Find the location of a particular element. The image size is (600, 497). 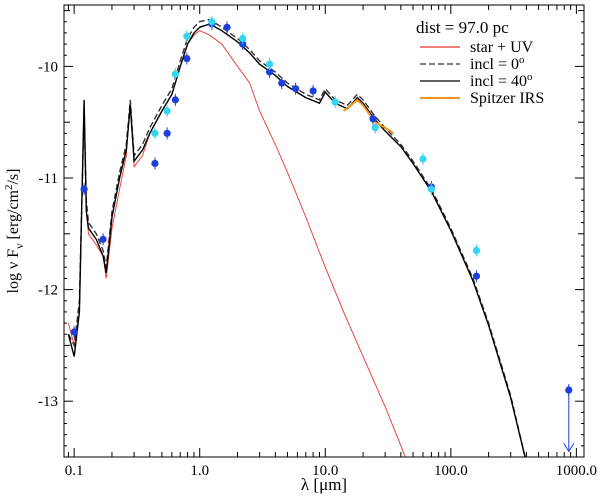

legend-title: dist = 97.0 pc is located at coordinates (462, 27).